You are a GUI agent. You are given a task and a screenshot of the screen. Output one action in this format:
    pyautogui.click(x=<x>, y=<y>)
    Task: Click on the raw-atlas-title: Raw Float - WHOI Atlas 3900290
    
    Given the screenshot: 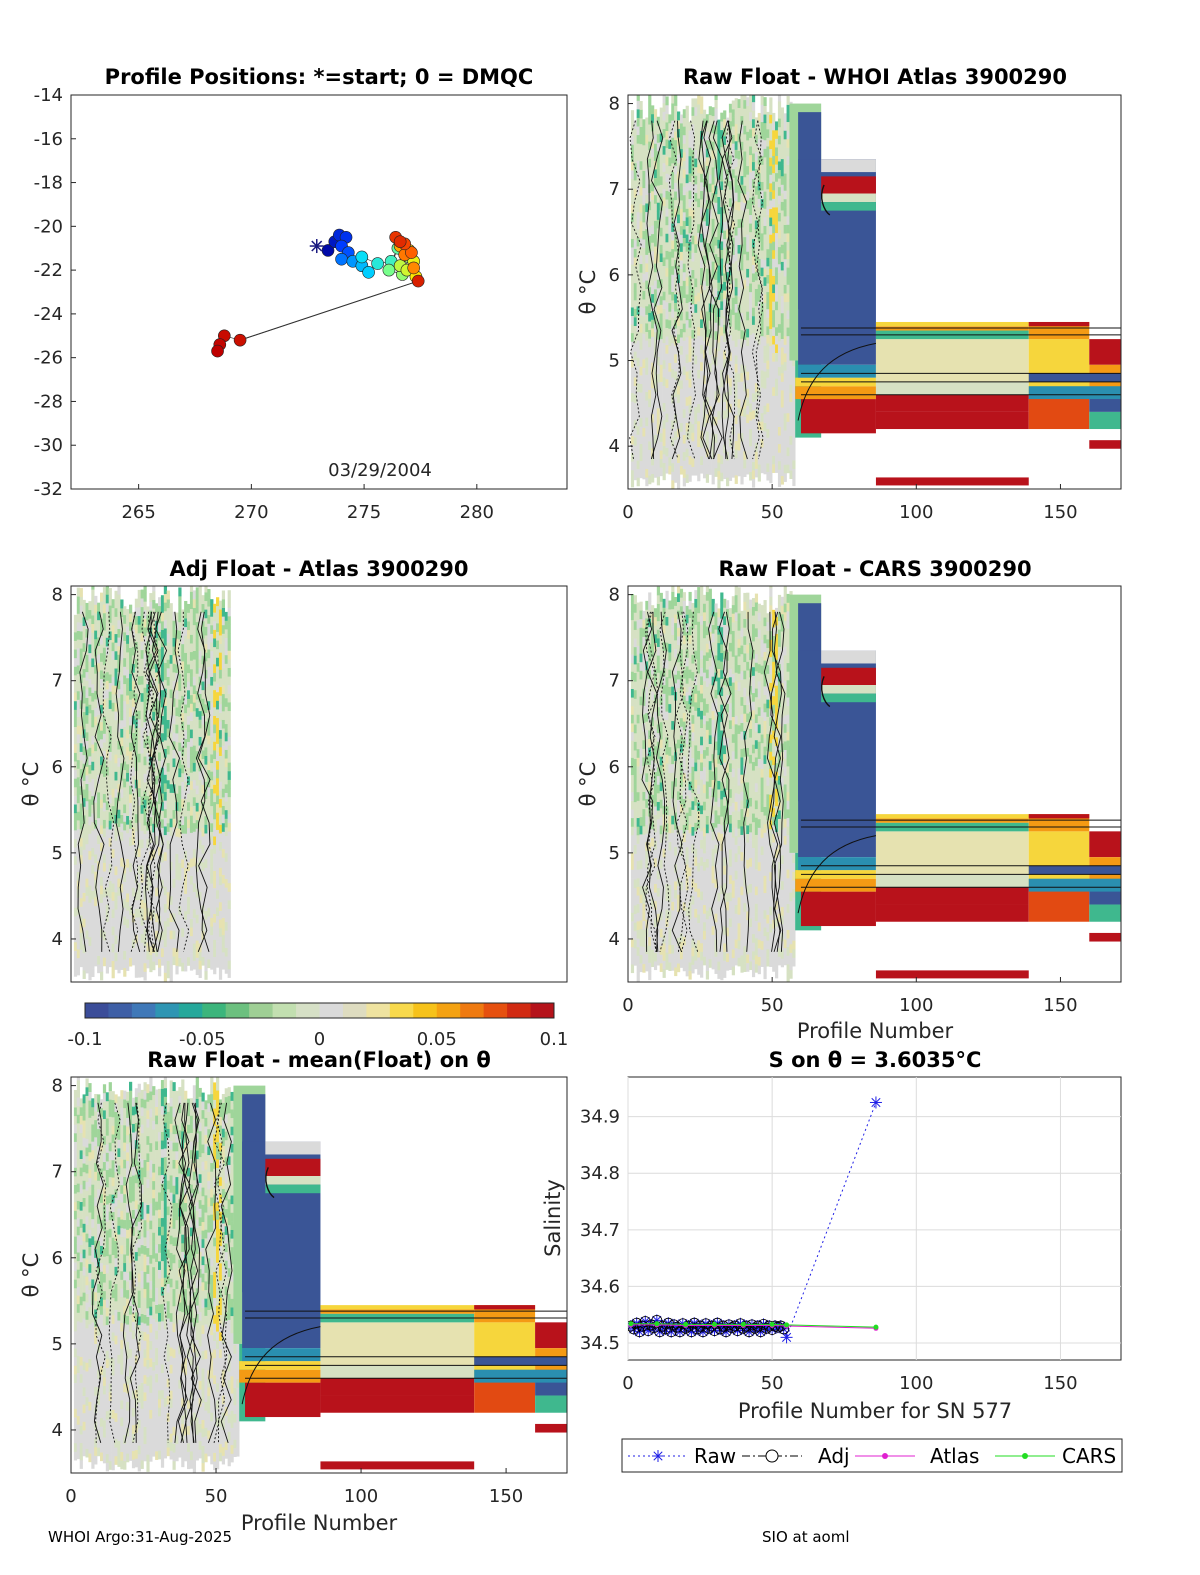 What is the action you would take?
    pyautogui.click(x=875, y=77)
    